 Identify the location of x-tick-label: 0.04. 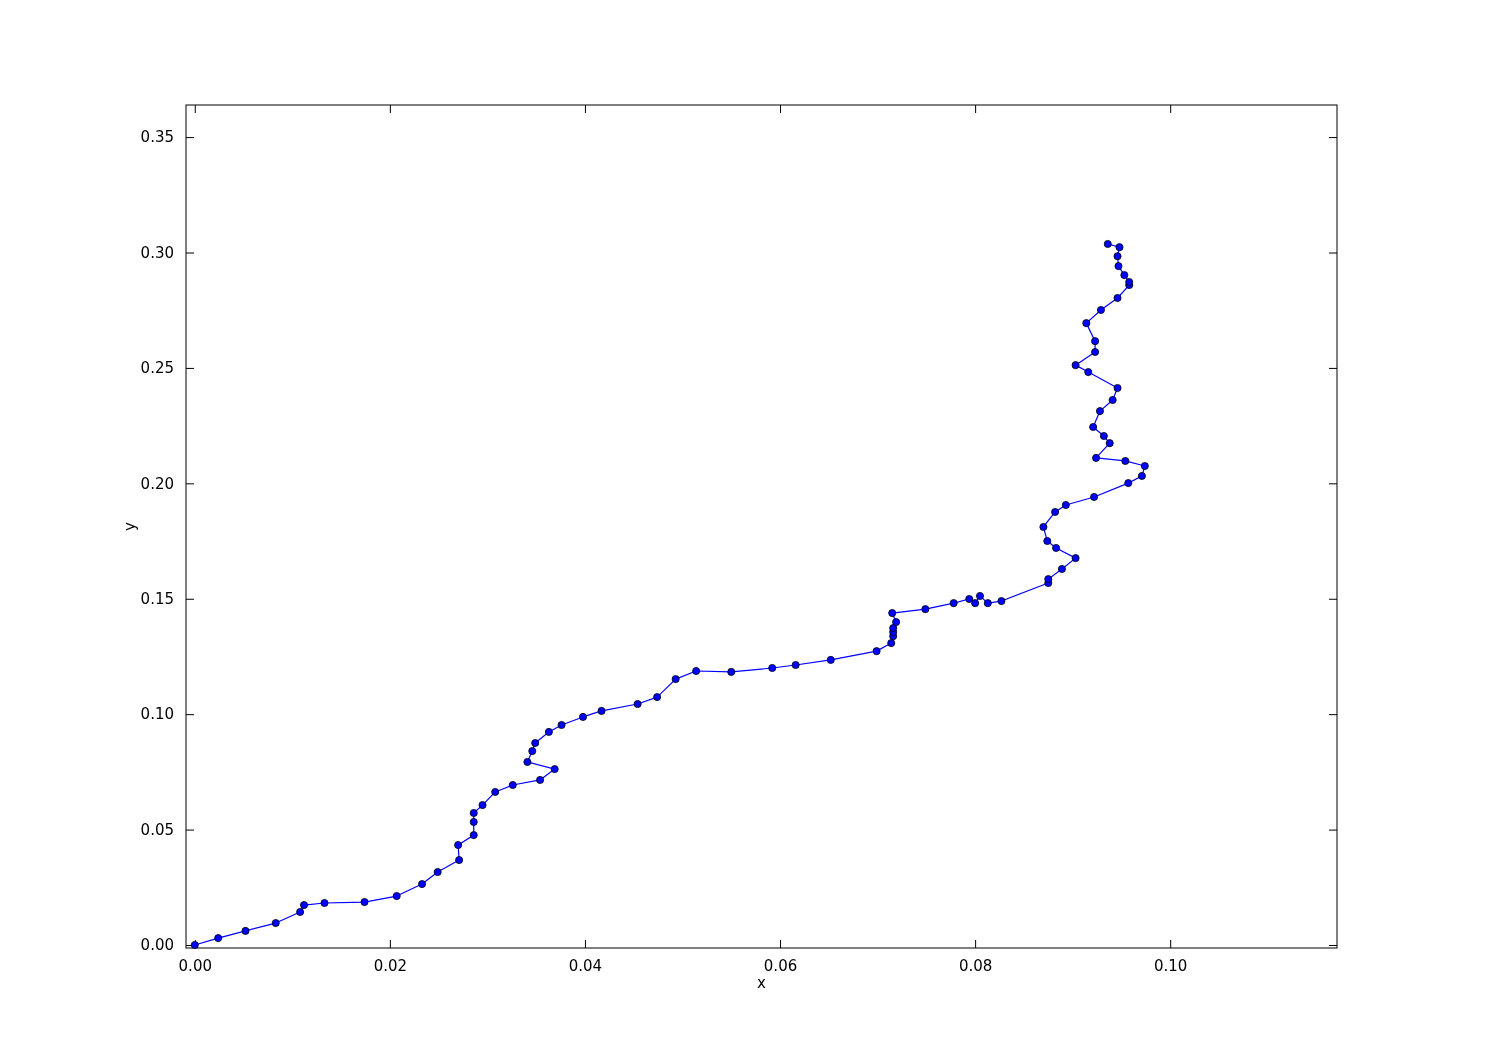
(585, 965).